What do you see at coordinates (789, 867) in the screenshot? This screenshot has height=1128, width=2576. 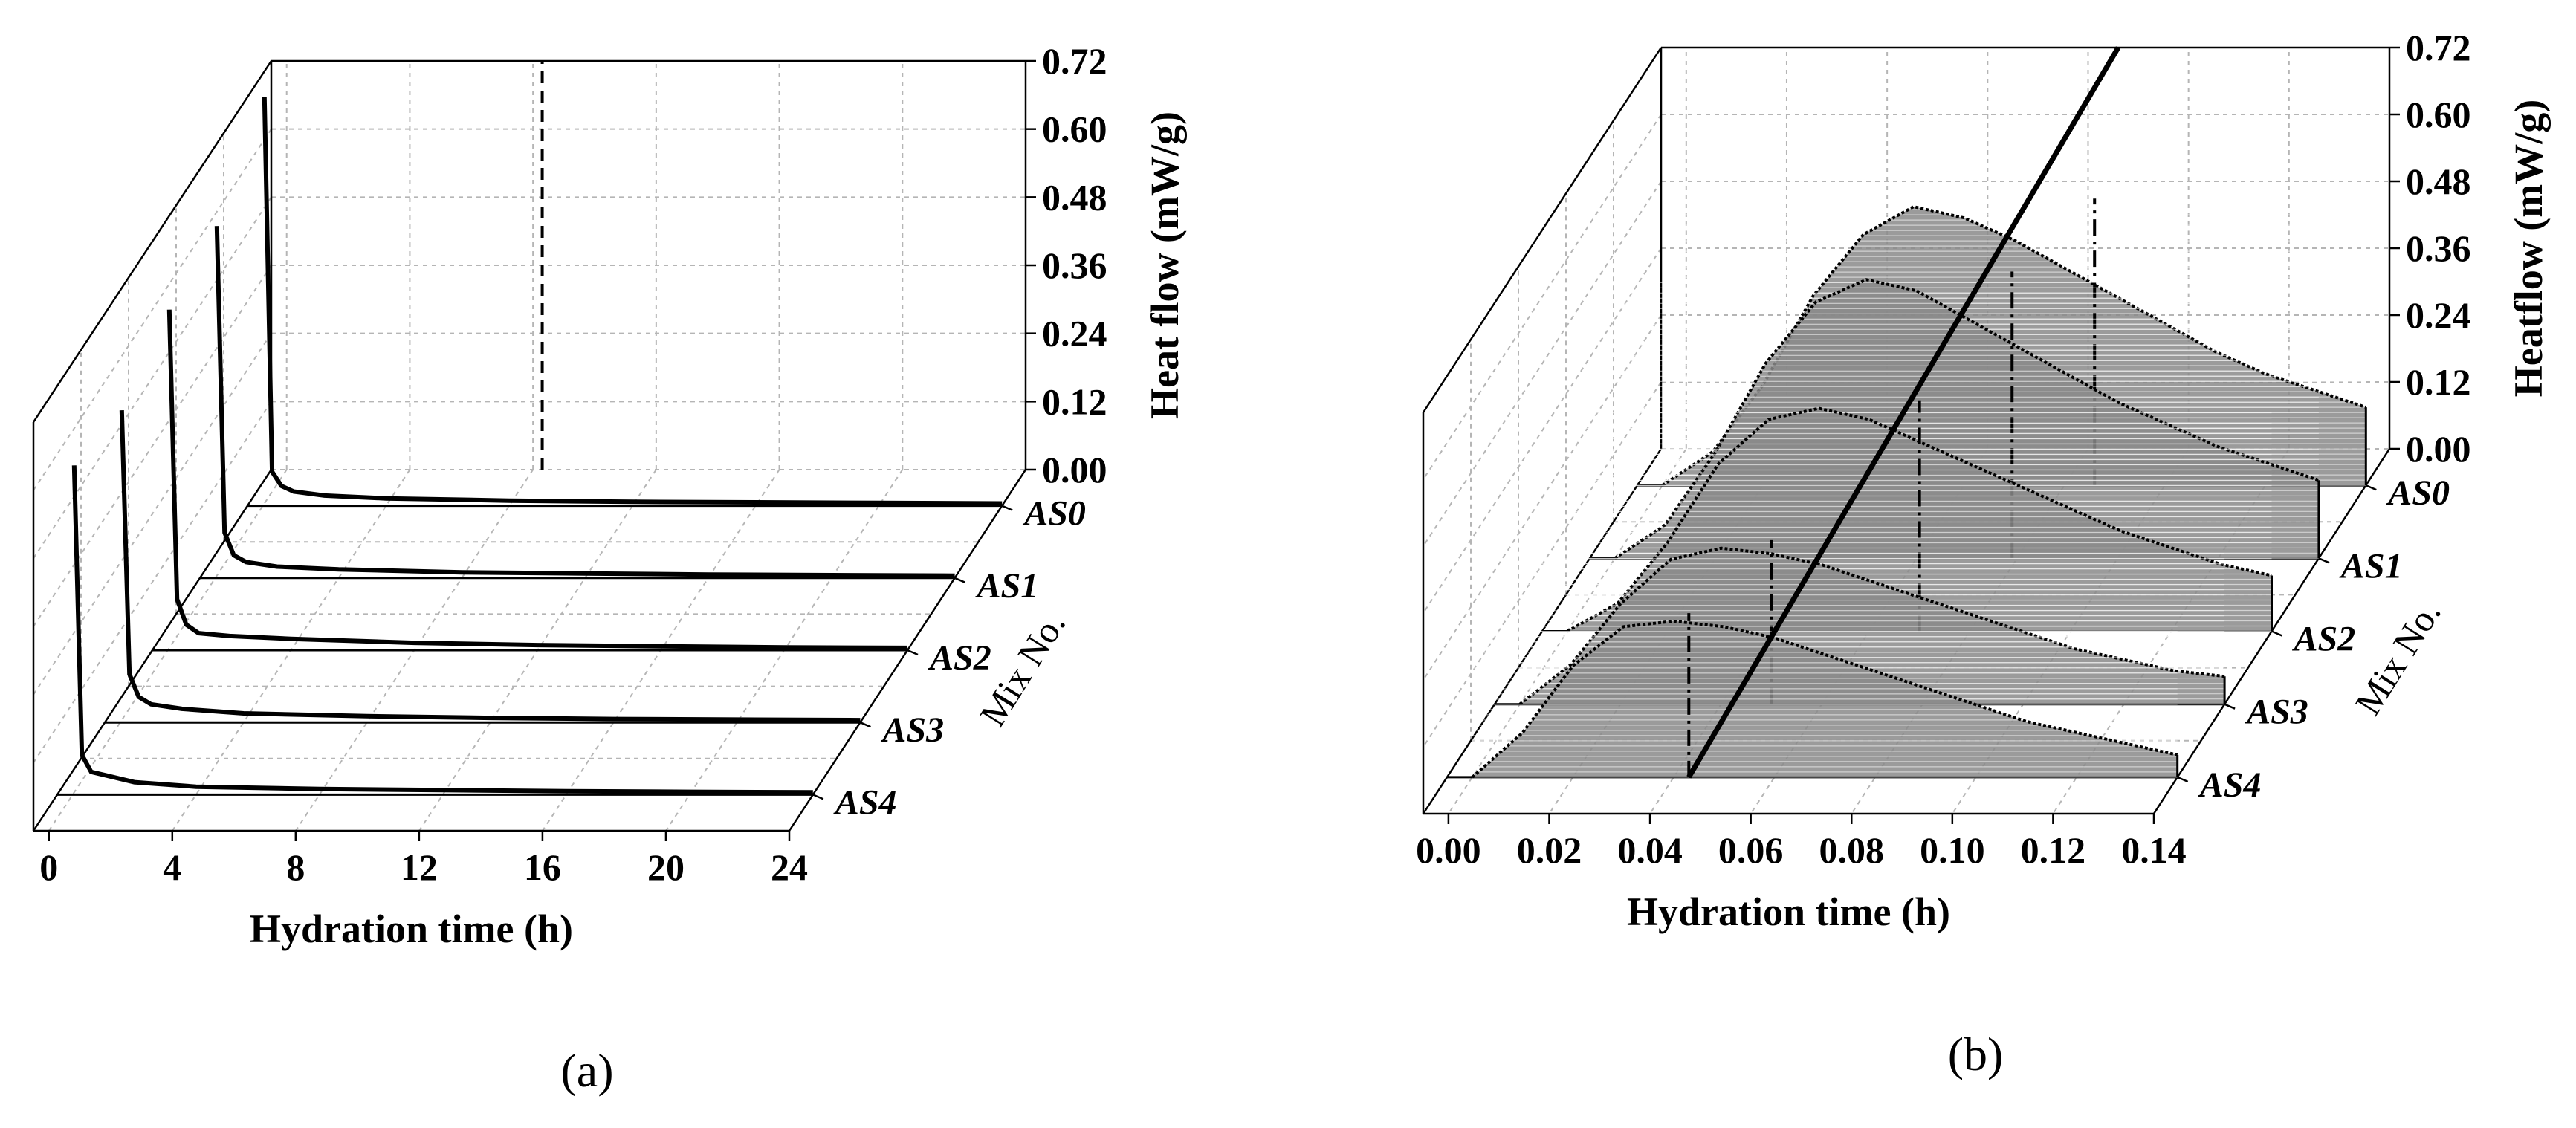 I see `x-tick-label: 24` at bounding box center [789, 867].